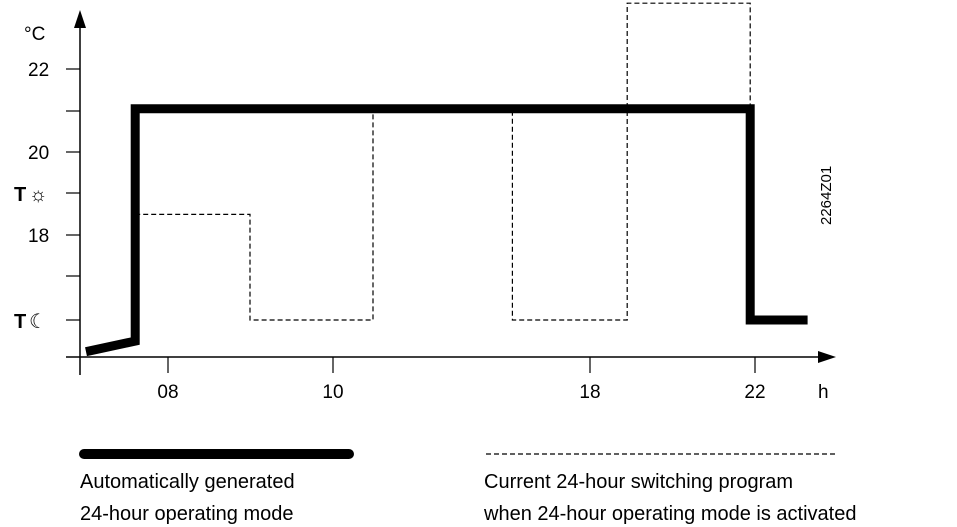 Image resolution: width=957 pixels, height=527 pixels. I want to click on sun-icon: ☼, so click(38, 195).